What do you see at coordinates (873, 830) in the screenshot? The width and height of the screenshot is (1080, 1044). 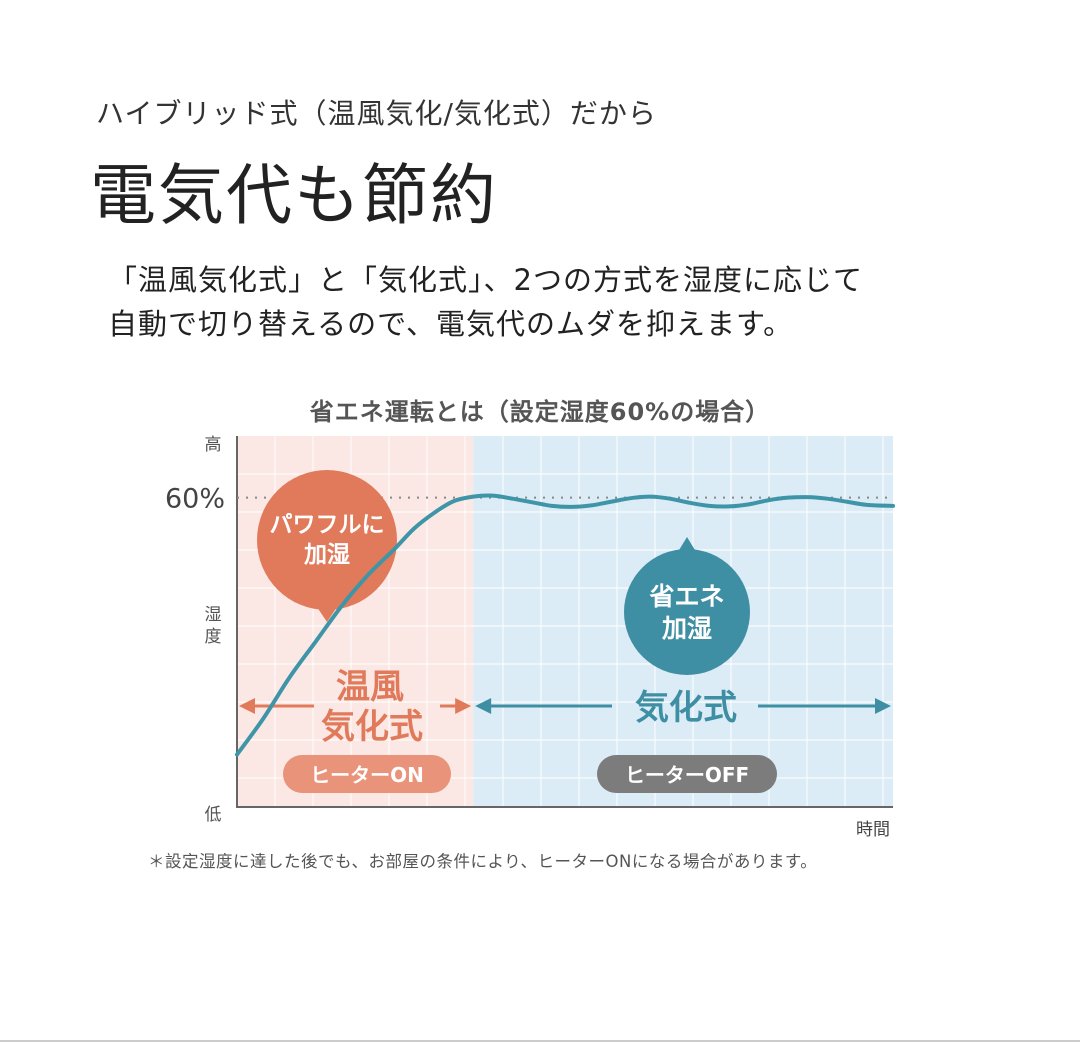 I see `x-axis-label: 時間` at bounding box center [873, 830].